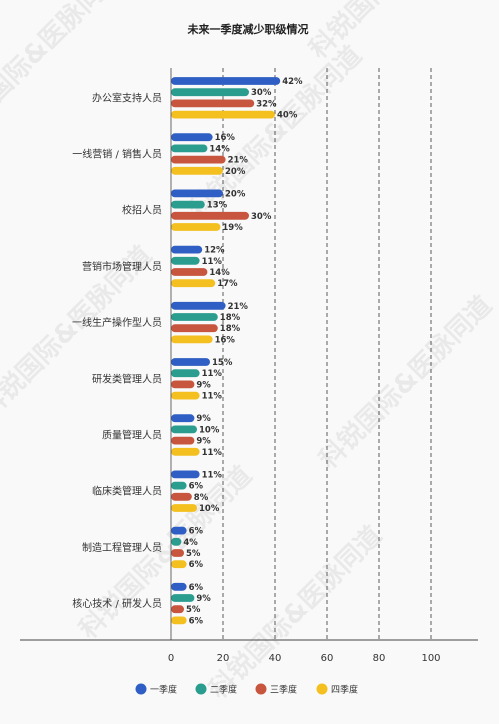 The image size is (499, 724). What do you see at coordinates (127, 378) in the screenshot?
I see `category-label: 研发类管理人员` at bounding box center [127, 378].